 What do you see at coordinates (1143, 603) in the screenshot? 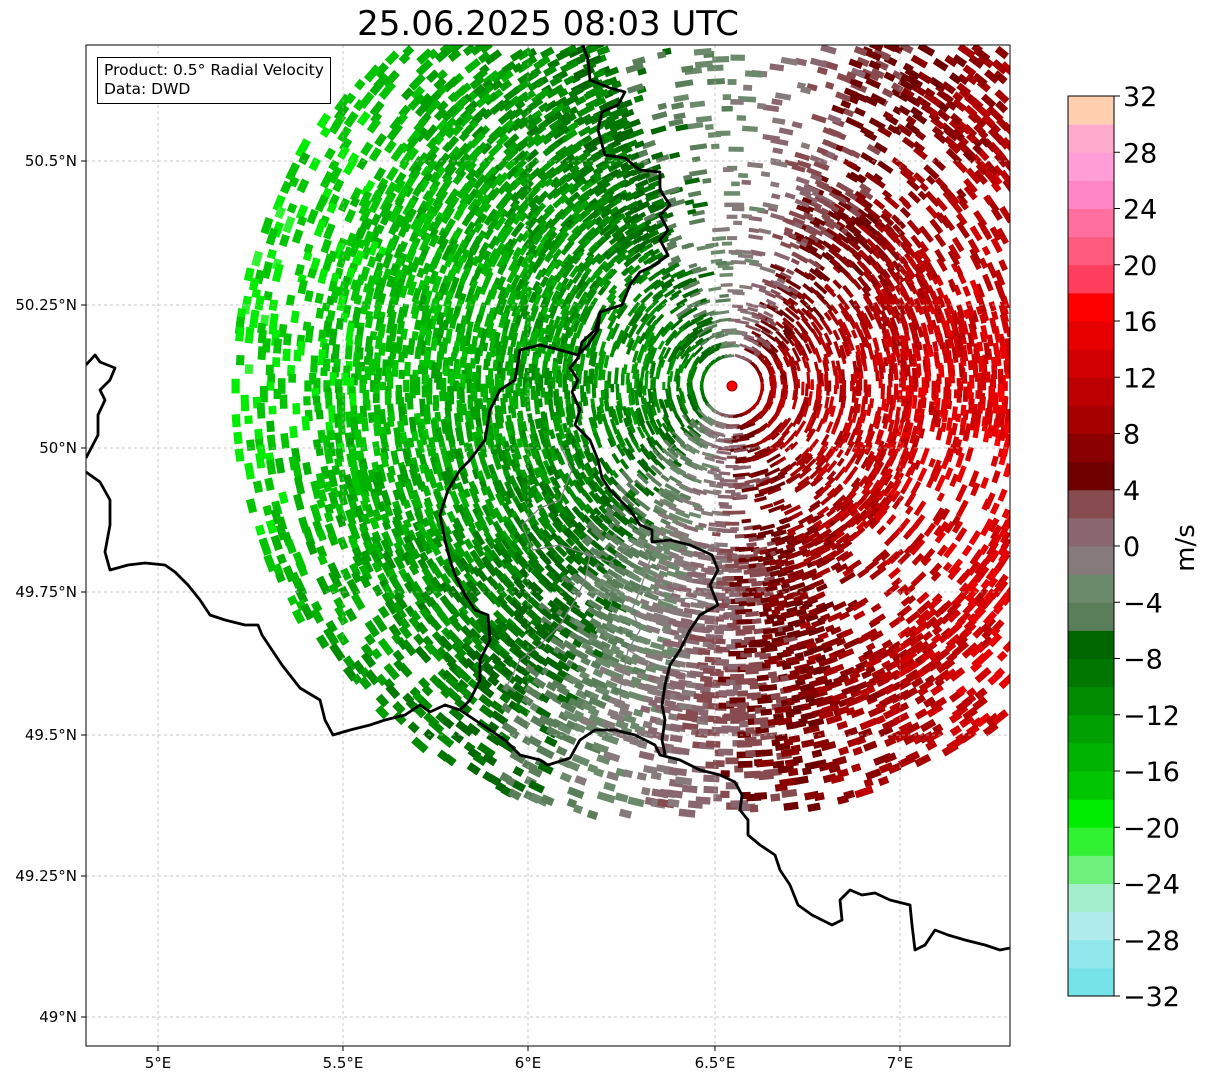
I see `colorbar-tick-label: −4` at bounding box center [1143, 603].